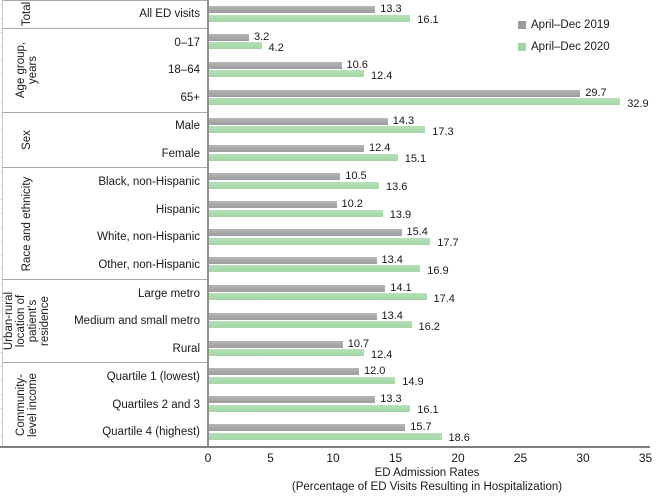 Image resolution: width=656 pixels, height=500 pixels. I want to click on category-label: 18–64, so click(184, 70).